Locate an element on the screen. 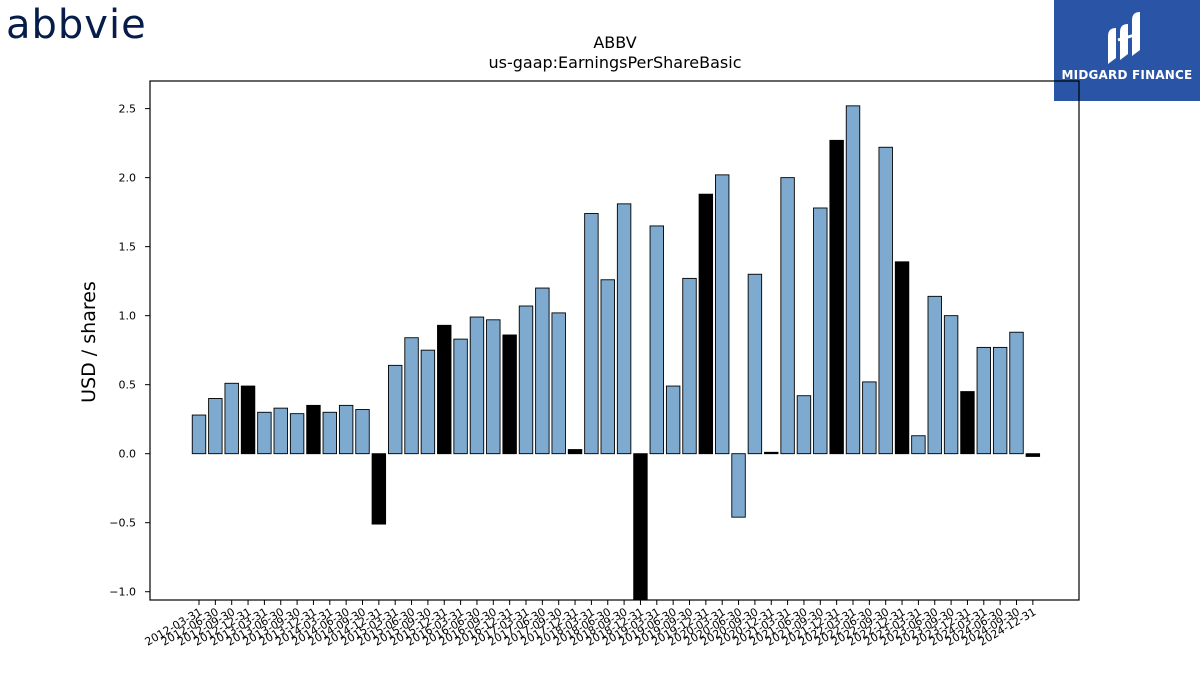  y-axis-label: USD / shares is located at coordinates (89, 342).